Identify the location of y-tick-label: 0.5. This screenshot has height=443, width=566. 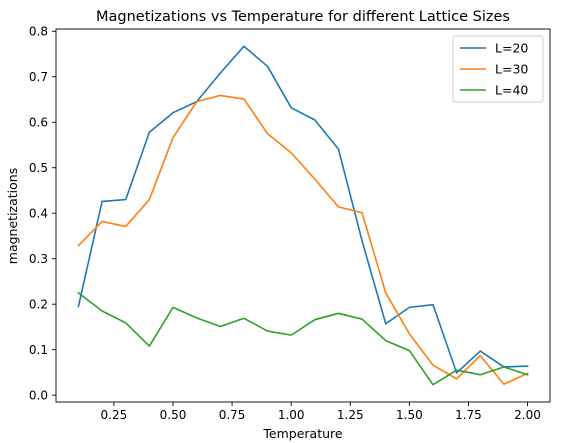
(38, 168).